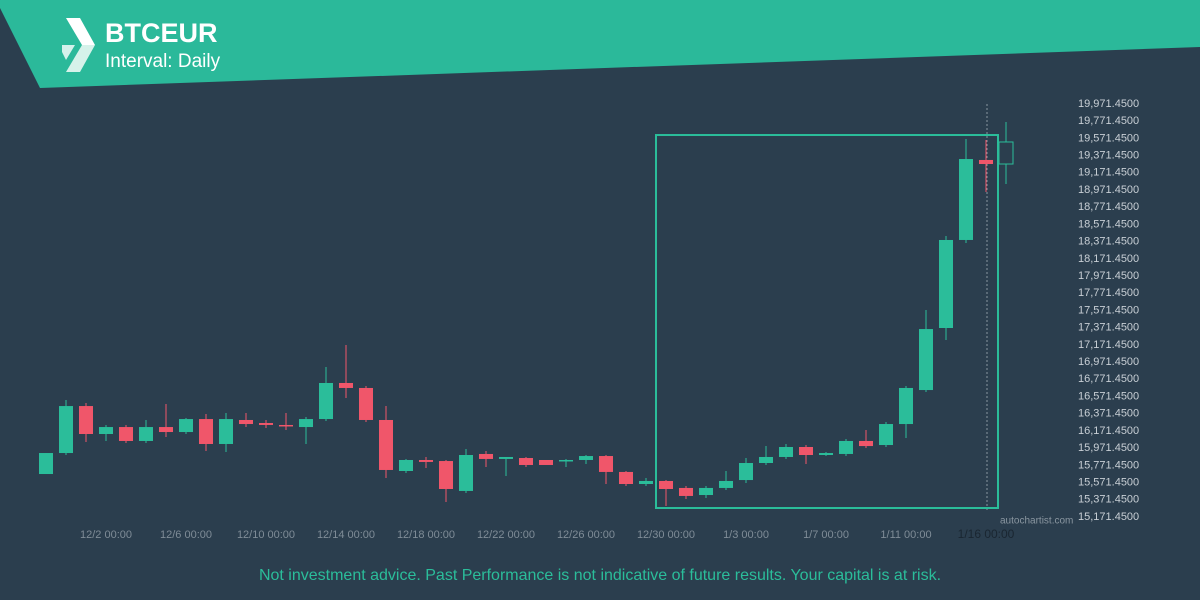 This screenshot has height=600, width=1200. Describe the element at coordinates (1108, 482) in the screenshot. I see `y-tick-label: 15,571.4500` at that location.